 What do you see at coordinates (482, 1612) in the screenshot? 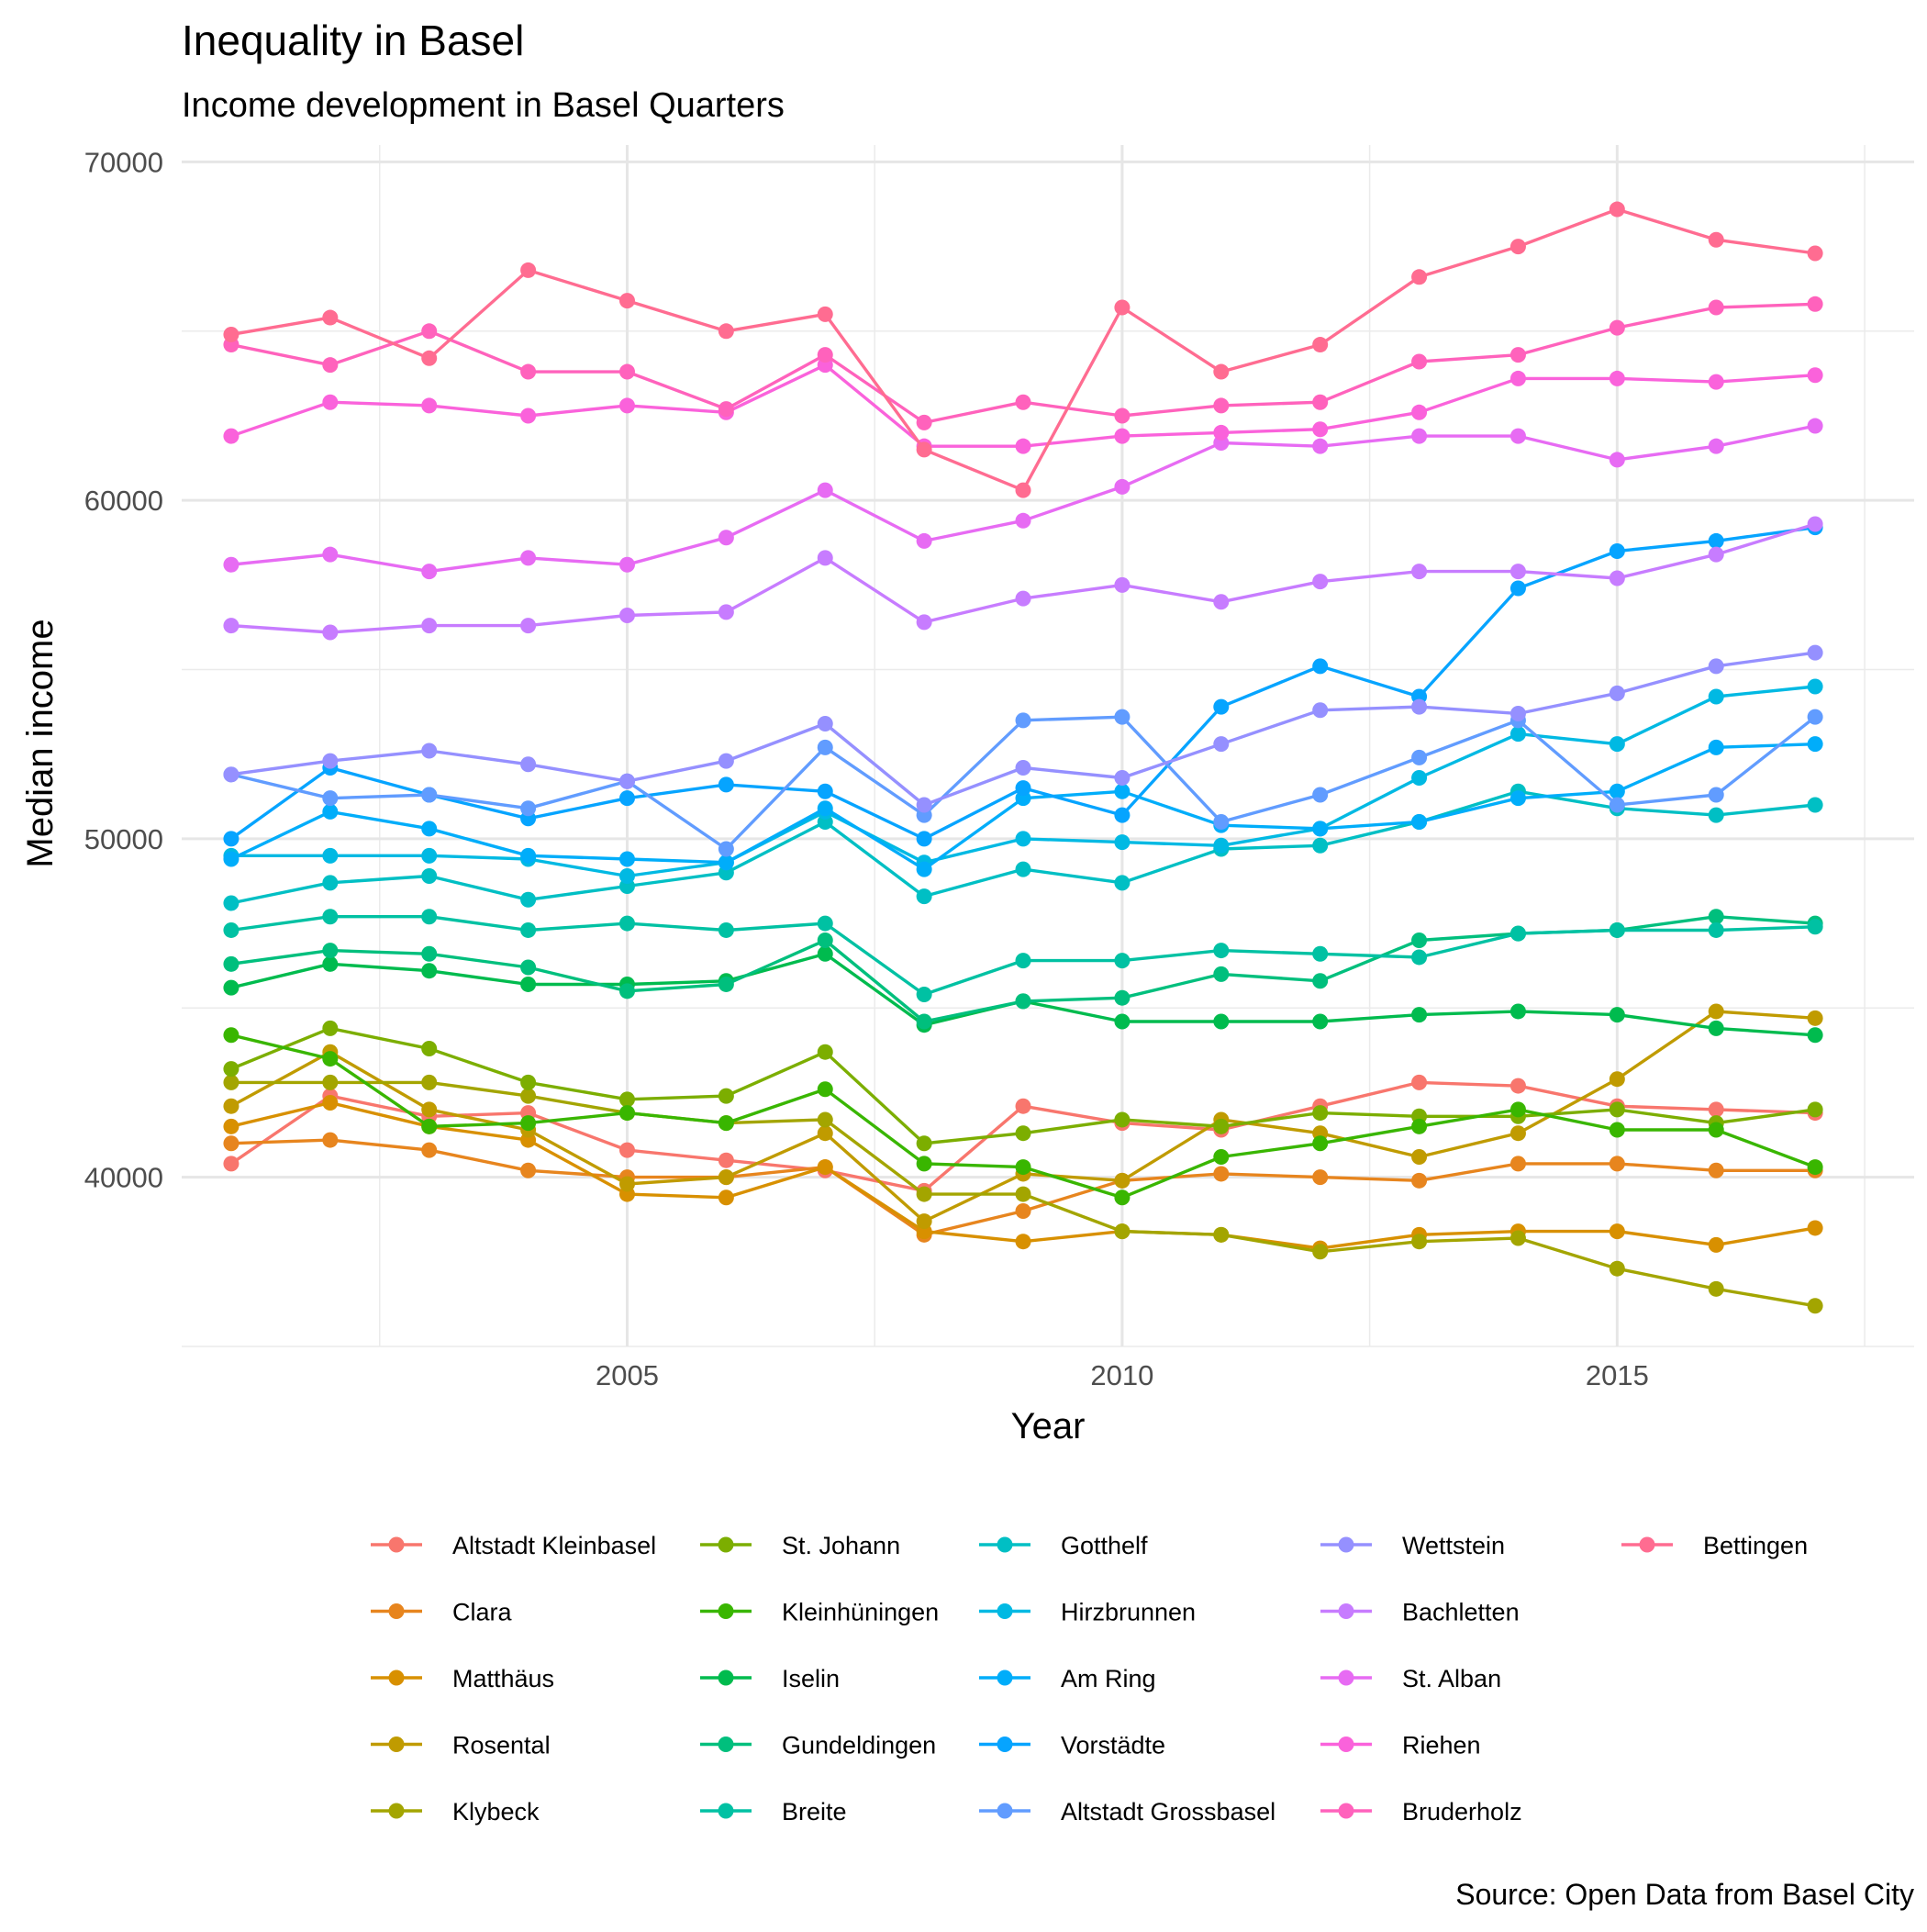
I see `legend-label: Clara` at bounding box center [482, 1612].